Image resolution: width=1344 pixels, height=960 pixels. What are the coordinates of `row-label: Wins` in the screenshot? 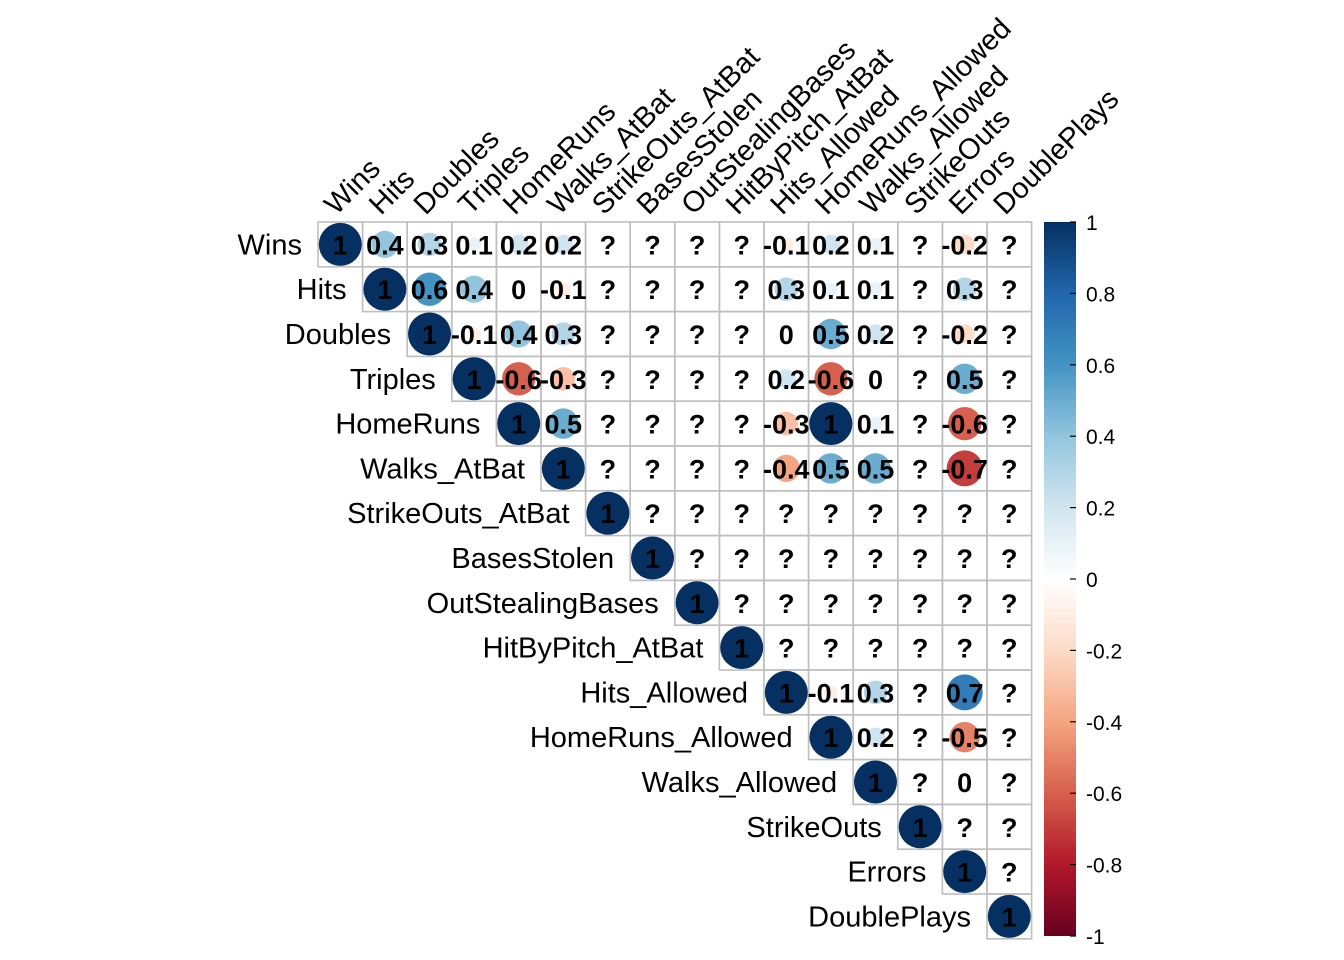 It's located at (270, 245).